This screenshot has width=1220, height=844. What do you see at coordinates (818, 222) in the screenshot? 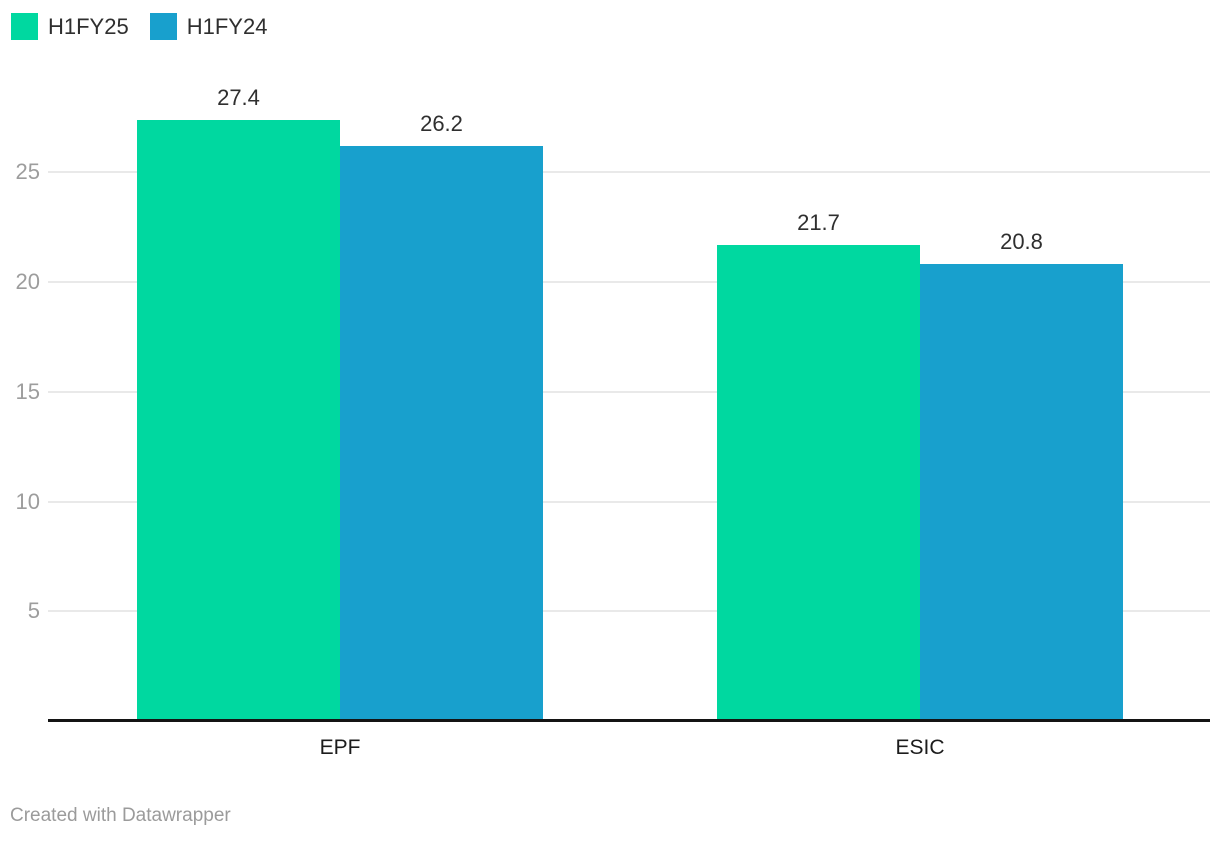
I see `bar-value-label: 21.7` at bounding box center [818, 222].